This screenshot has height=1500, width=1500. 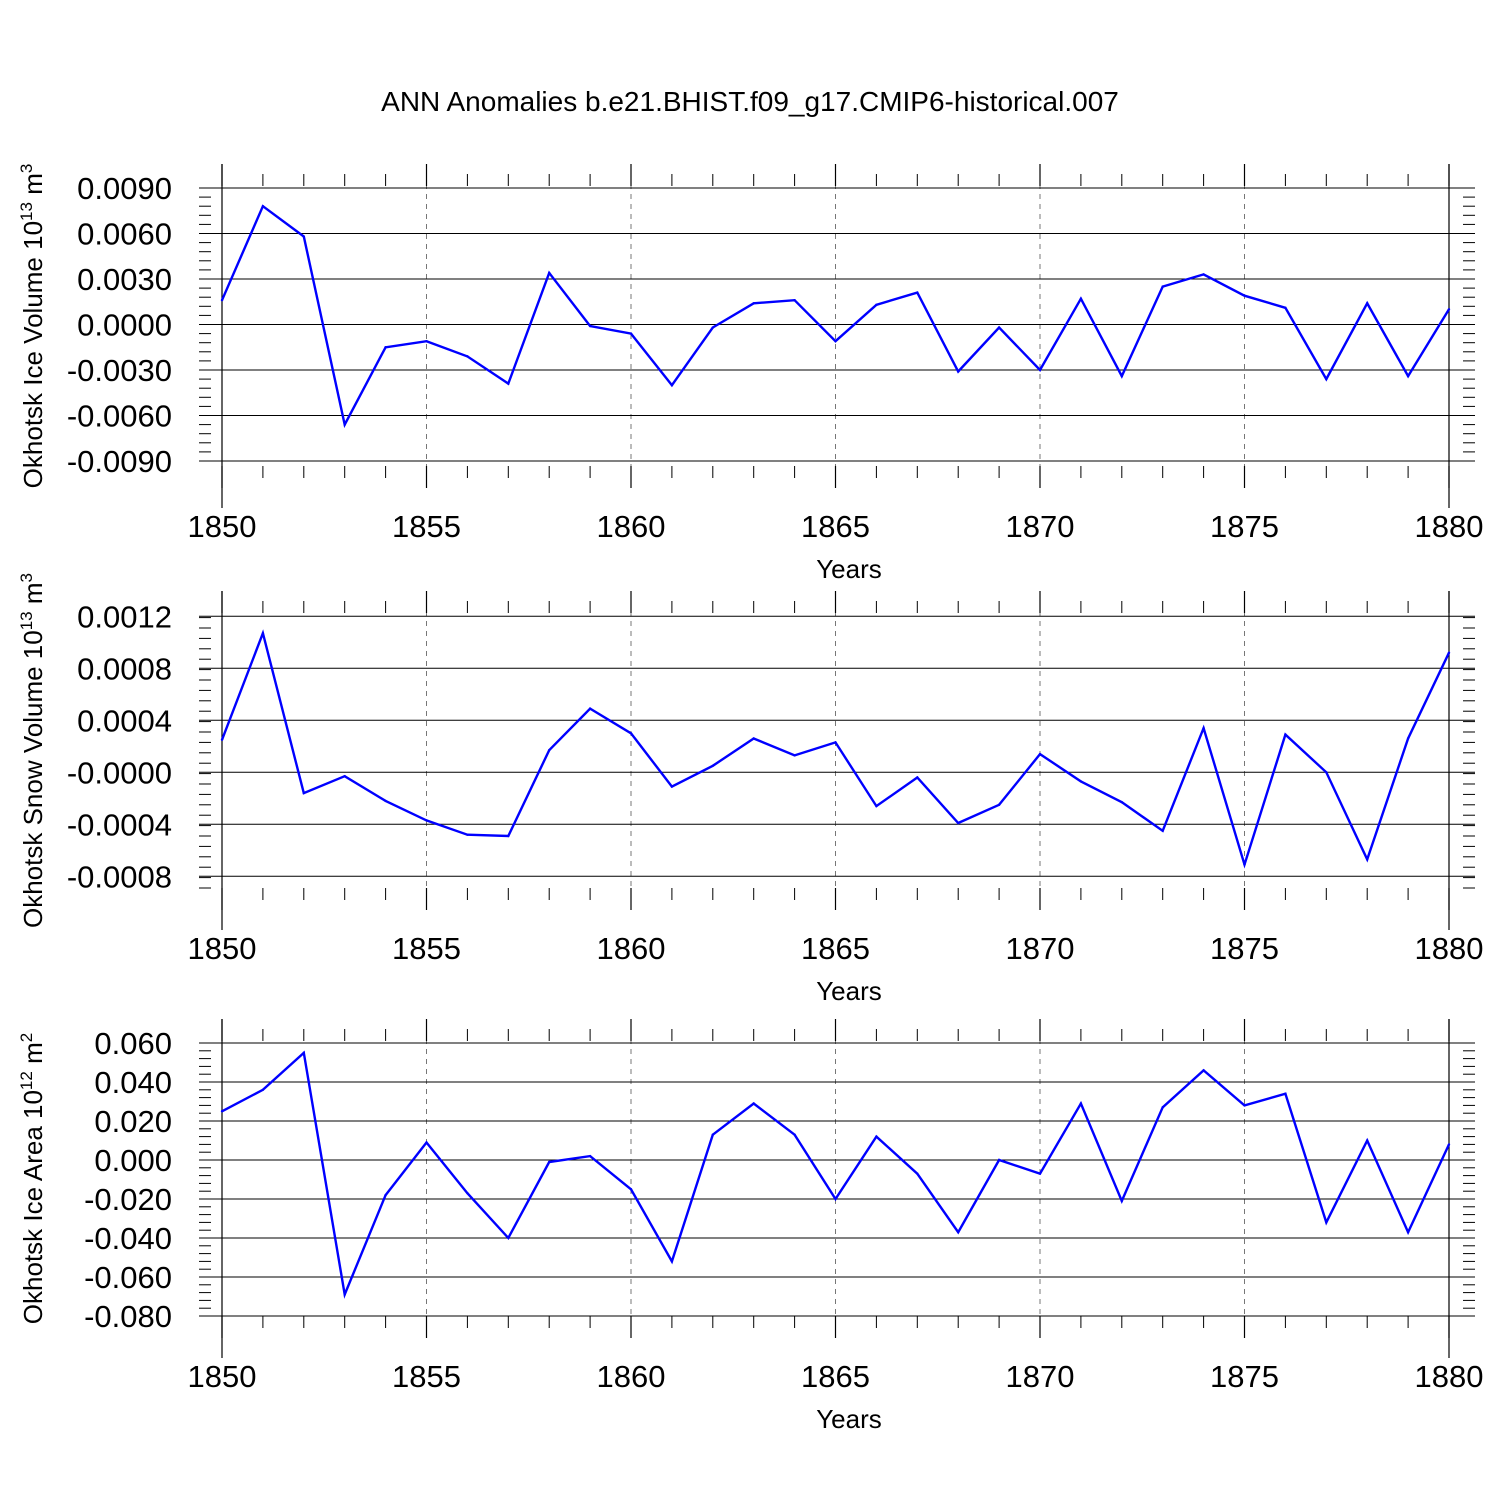 What do you see at coordinates (1449, 1376) in the screenshot?
I see `xtick-label: 1880` at bounding box center [1449, 1376].